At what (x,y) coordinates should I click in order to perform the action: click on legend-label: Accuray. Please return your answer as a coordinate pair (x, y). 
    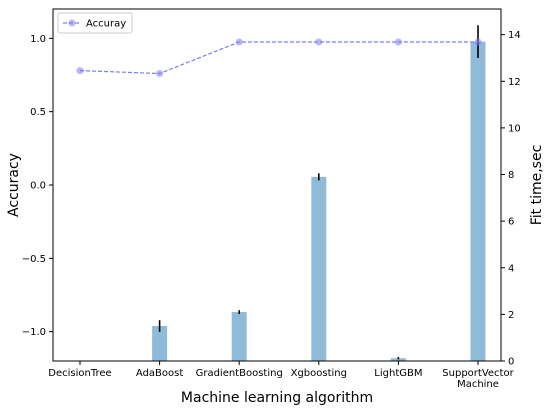
    Looking at the image, I should click on (106, 24).